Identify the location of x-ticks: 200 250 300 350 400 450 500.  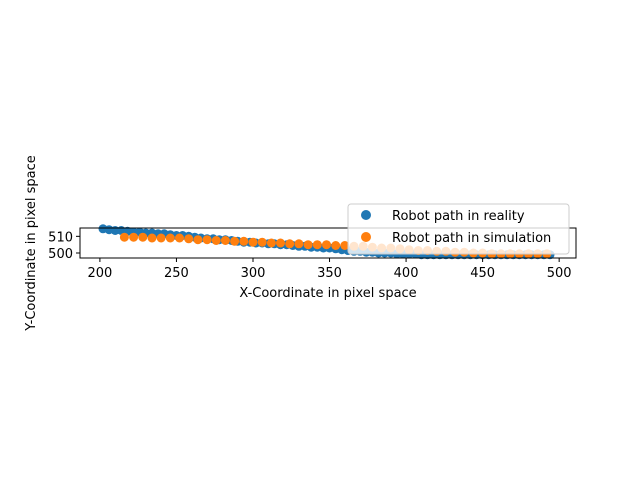
(329, 269).